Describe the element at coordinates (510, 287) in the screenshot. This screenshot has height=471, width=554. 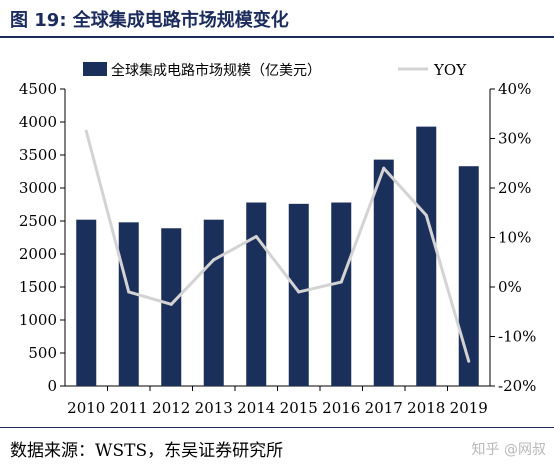
I see `right-tick-label: 0%` at that location.